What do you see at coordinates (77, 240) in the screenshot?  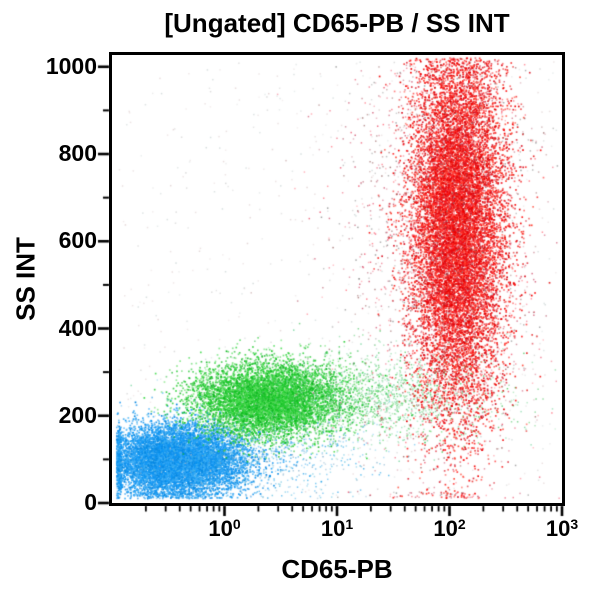 I see `y-tick-label: 600` at bounding box center [77, 240].